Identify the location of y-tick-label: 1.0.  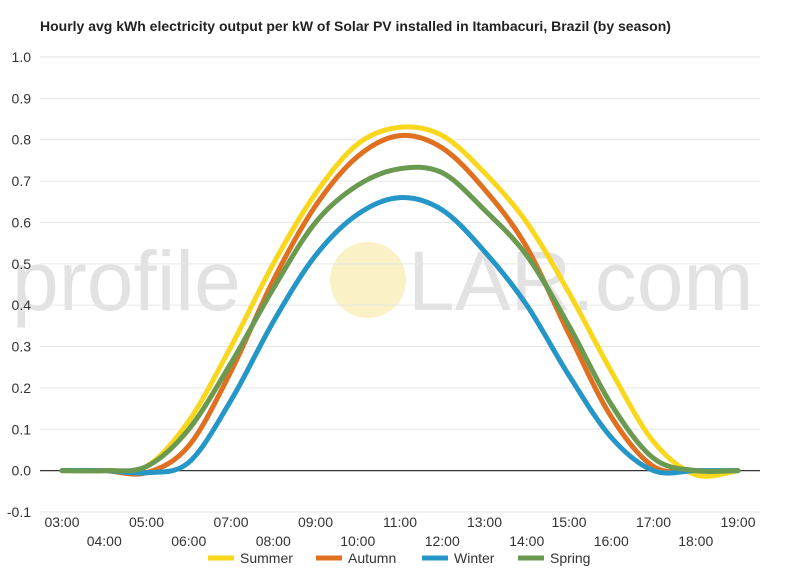
(22, 57).